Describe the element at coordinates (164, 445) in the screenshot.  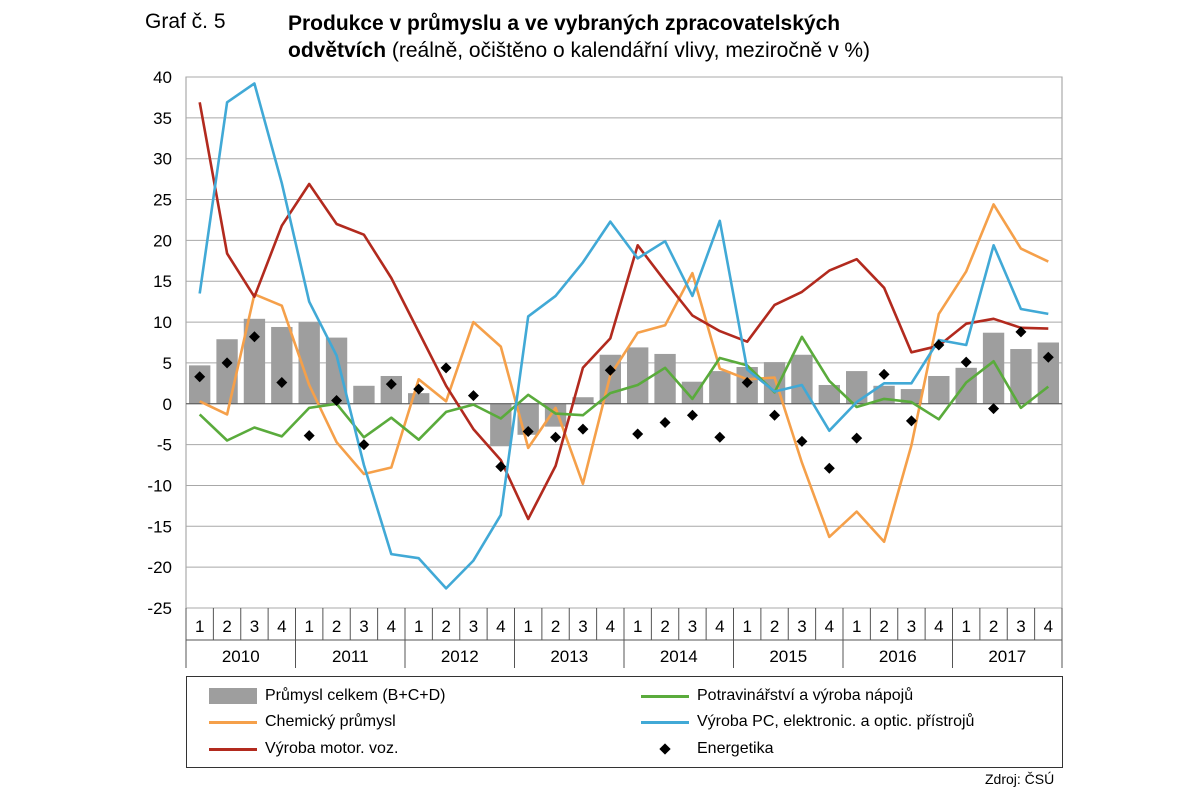
I see `y-tick-label: -5` at that location.